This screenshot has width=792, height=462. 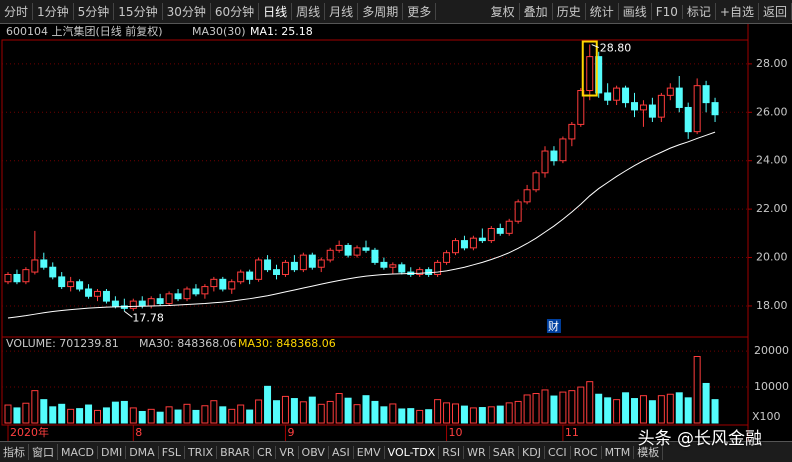 I want to click on indicator-tab: ROC, so click(x=586, y=452).